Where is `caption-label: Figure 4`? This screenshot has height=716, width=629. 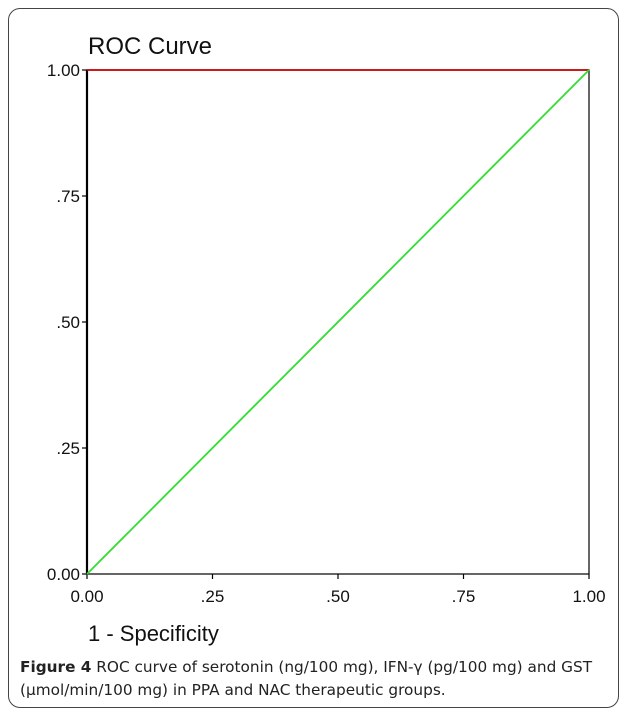 caption-label: Figure 4 is located at coordinates (56, 667).